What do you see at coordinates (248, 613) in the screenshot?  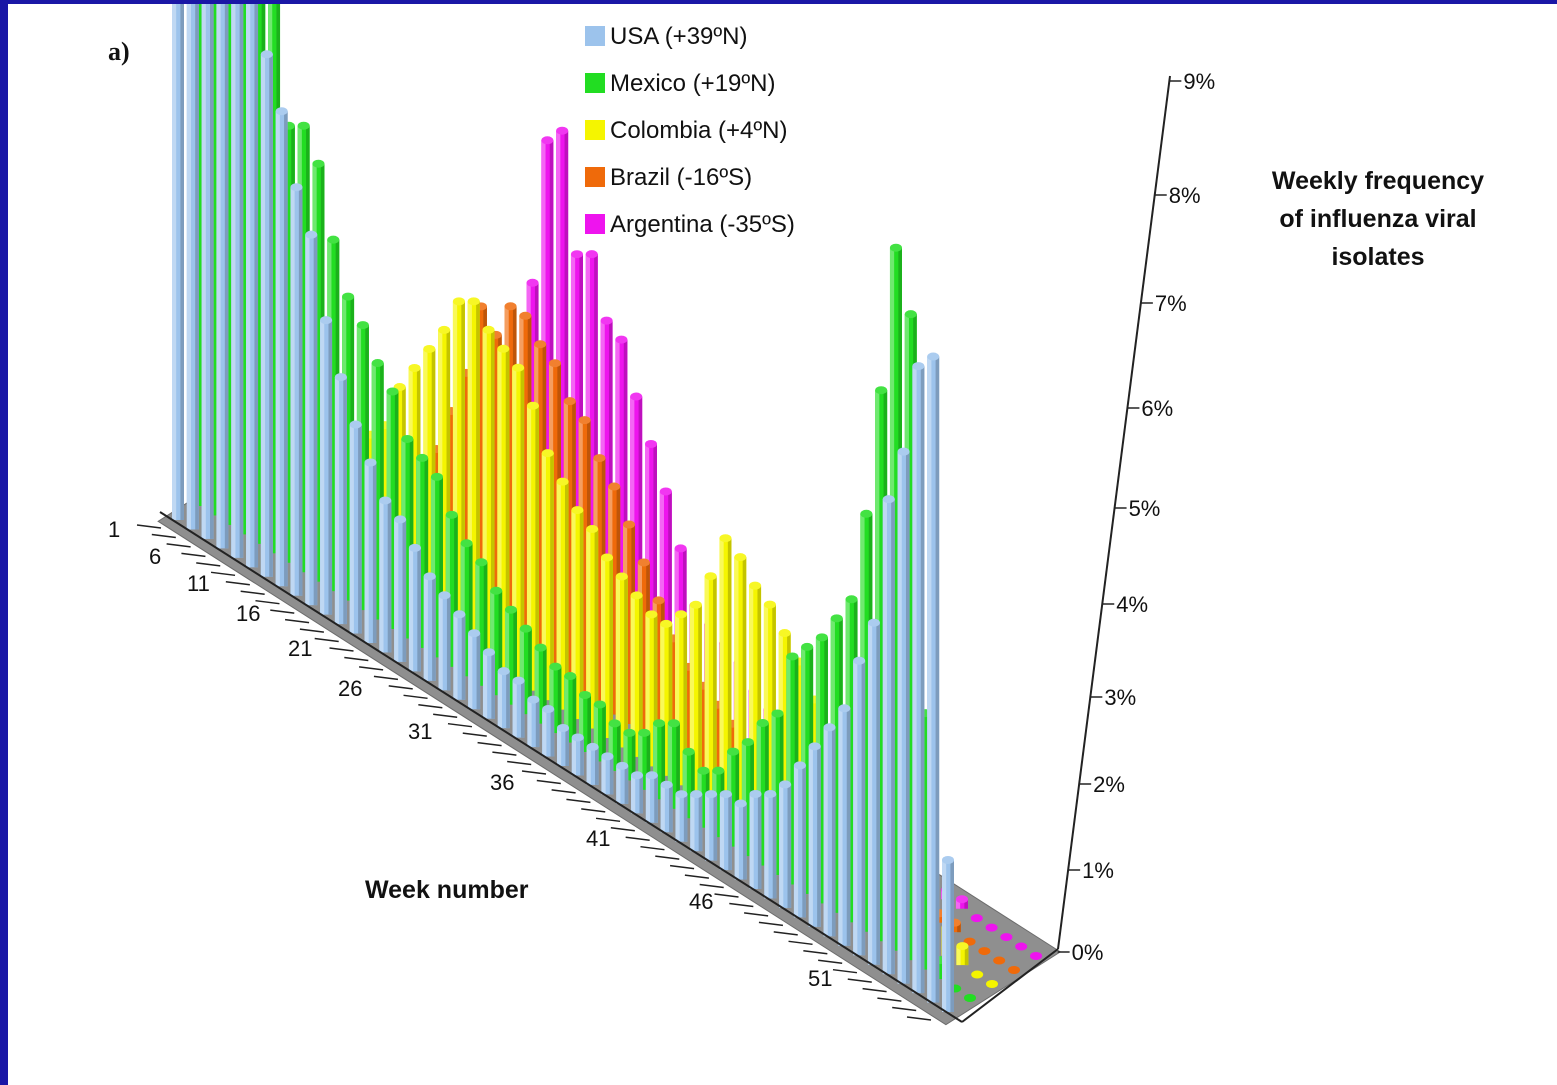 I see `x-tick-label: 16` at bounding box center [248, 613].